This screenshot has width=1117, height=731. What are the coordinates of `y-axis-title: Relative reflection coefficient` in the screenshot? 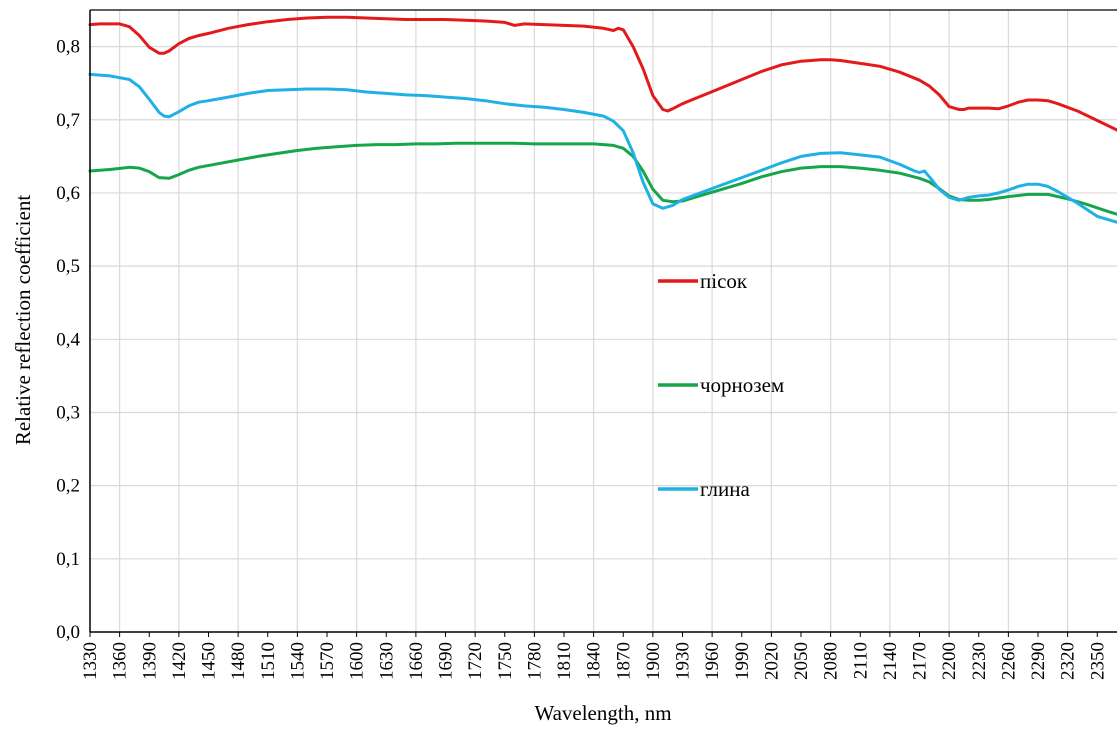 It's located at (23, 320).